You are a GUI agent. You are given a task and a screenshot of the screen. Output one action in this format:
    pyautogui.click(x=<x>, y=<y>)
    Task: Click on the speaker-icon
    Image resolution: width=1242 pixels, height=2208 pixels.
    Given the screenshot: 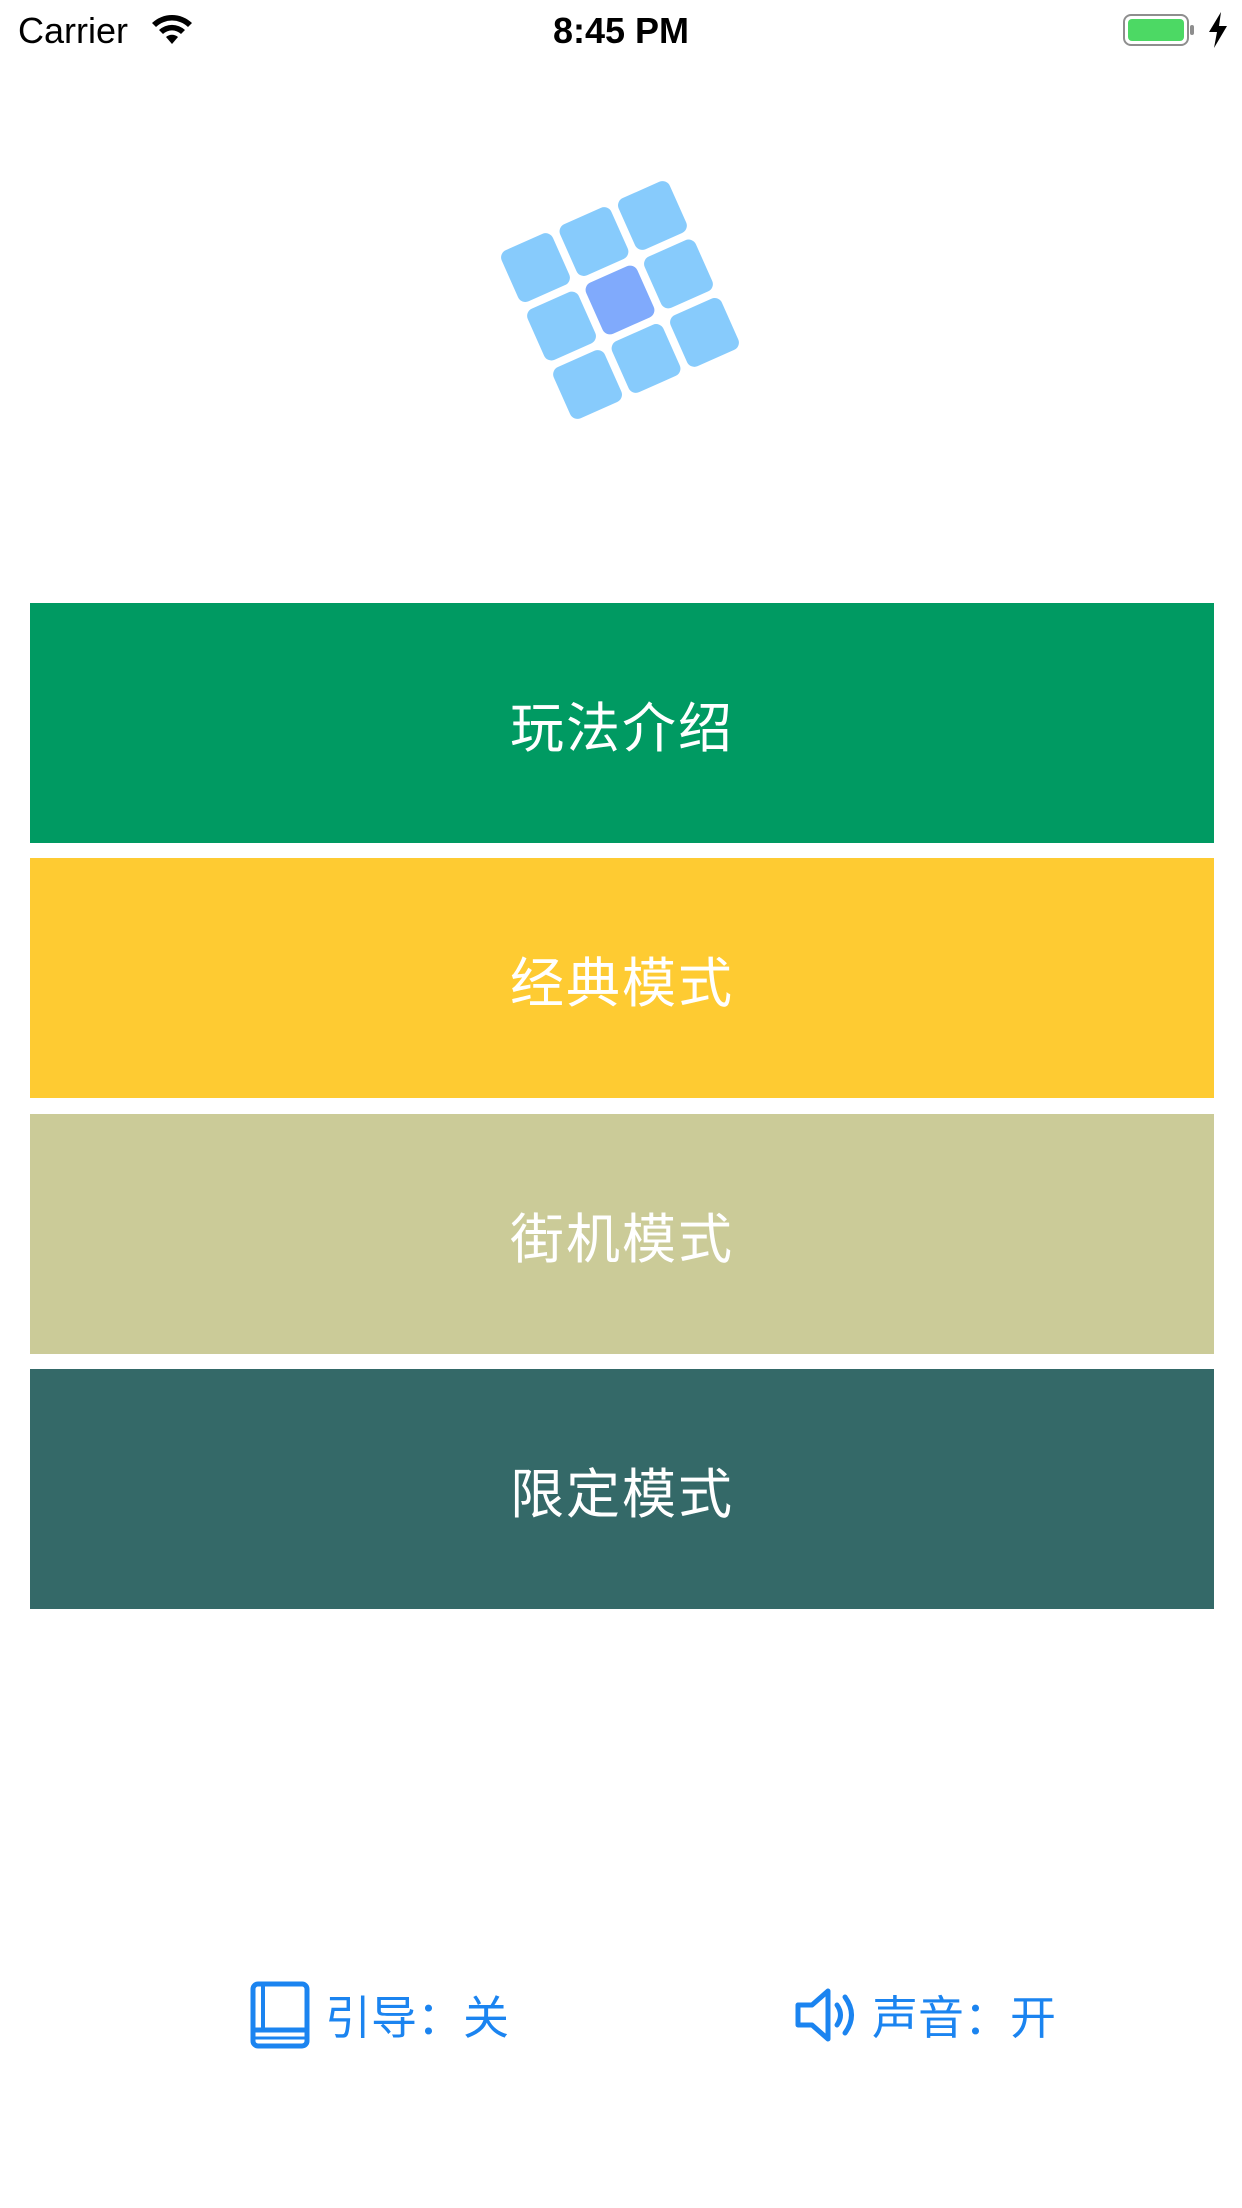 What is the action you would take?
    pyautogui.click(x=824, y=2015)
    